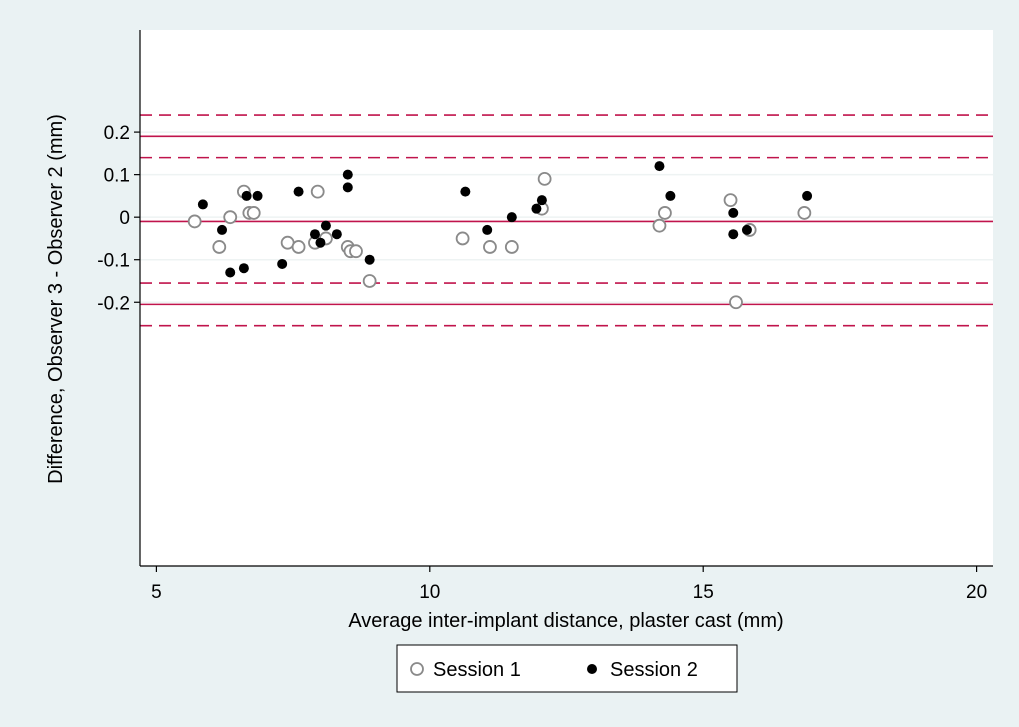 The height and width of the screenshot is (727, 1019). Describe the element at coordinates (429, 592) in the screenshot. I see `x-tick-label: 10` at that location.